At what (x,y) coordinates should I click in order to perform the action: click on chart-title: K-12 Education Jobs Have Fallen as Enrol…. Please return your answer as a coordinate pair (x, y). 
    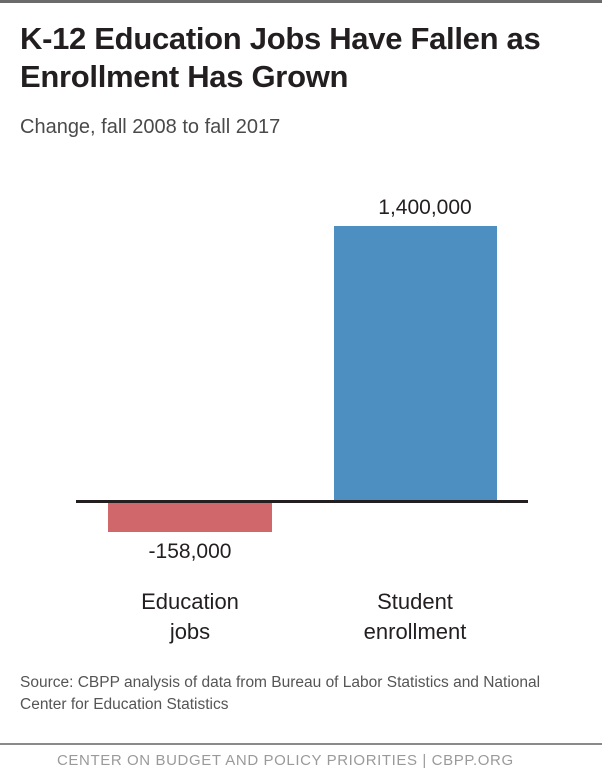
    Looking at the image, I should click on (280, 57).